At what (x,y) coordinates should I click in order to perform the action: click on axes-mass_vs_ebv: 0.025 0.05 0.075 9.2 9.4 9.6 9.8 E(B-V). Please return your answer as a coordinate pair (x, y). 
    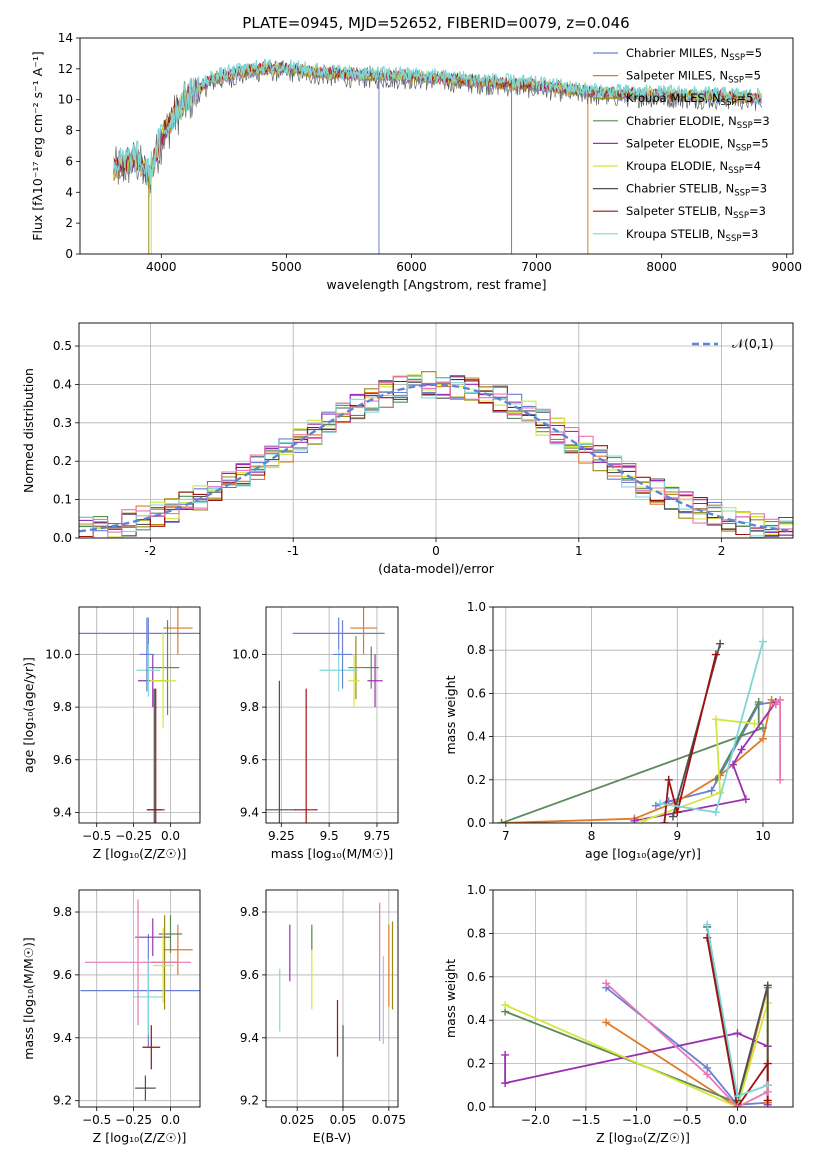
    Looking at the image, I should click on (323, 1017).